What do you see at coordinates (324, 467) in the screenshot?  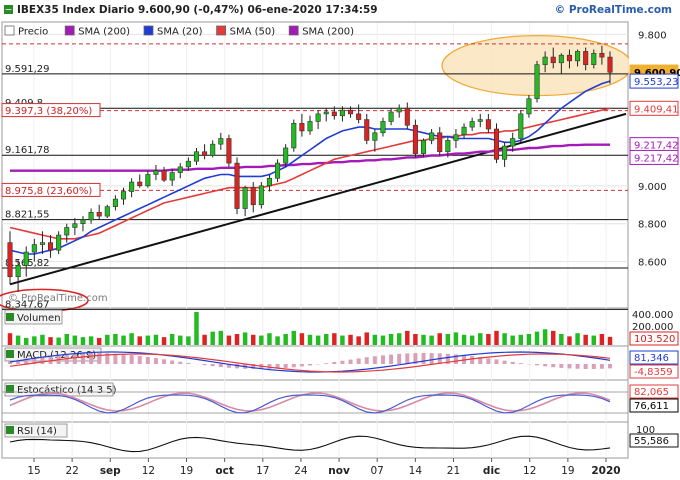 I see `date-axis: 15 22 sep 12 19 oct 17 24 nov 07 14 21 dic 12 19 2020` at bounding box center [324, 467].